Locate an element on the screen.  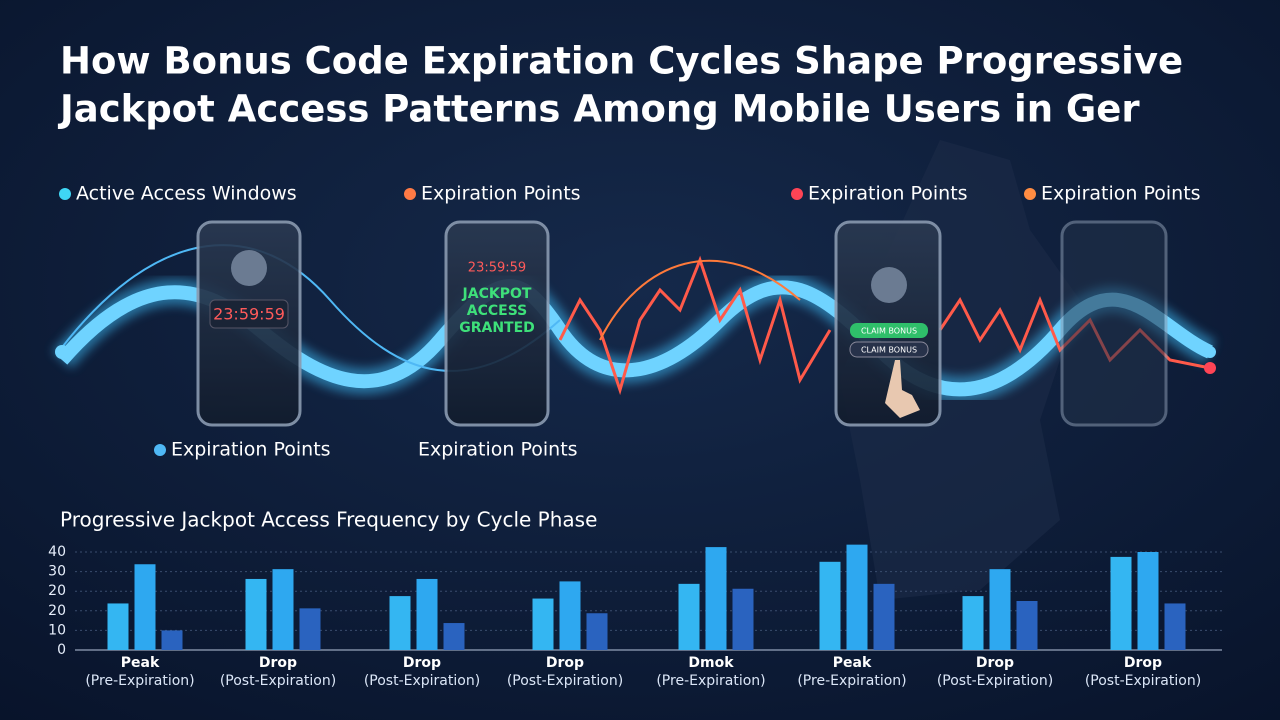
phone: 23:59:59 JACKPOT ACCESS GRANTED is located at coordinates (497, 323).